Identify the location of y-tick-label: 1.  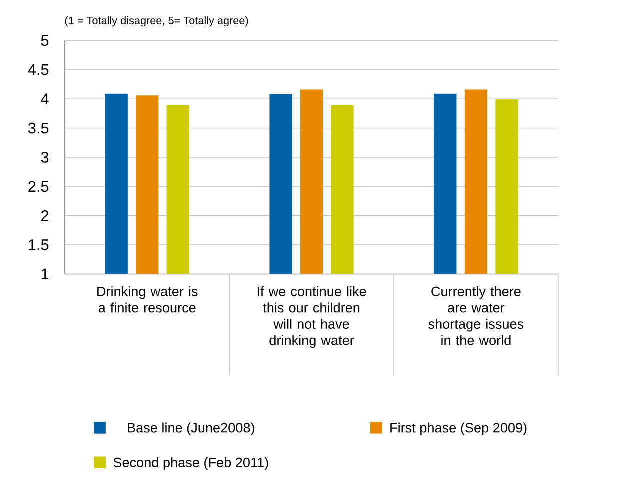
(45, 274).